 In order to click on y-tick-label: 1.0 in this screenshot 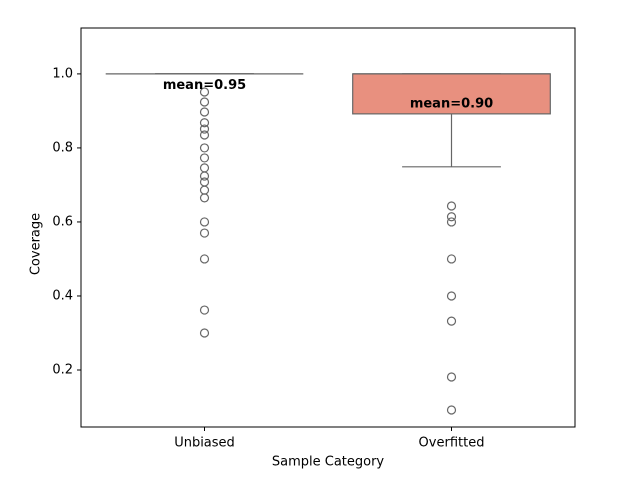, I will do `click(62, 73)`.